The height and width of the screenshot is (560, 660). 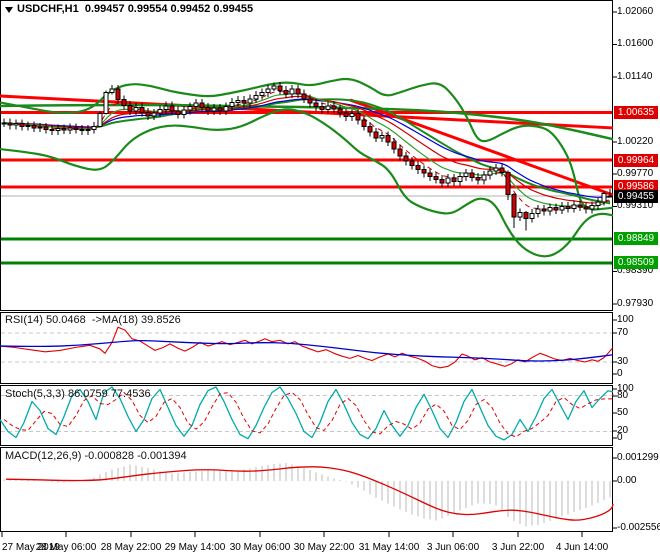 What do you see at coordinates (195, 547) in the screenshot?
I see `time-axis-label: 29 May 14:00` at bounding box center [195, 547].